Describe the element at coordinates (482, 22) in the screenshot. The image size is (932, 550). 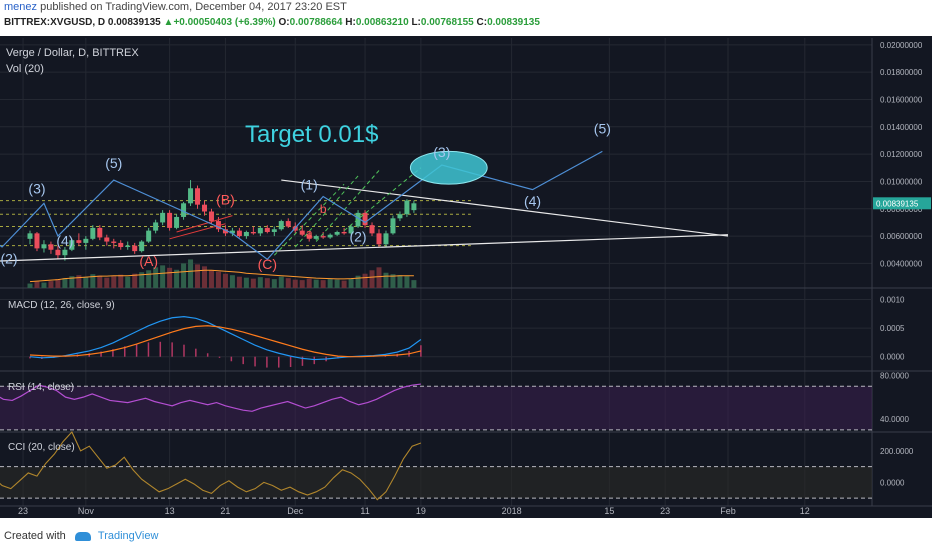
I see `close-label: C:` at that location.